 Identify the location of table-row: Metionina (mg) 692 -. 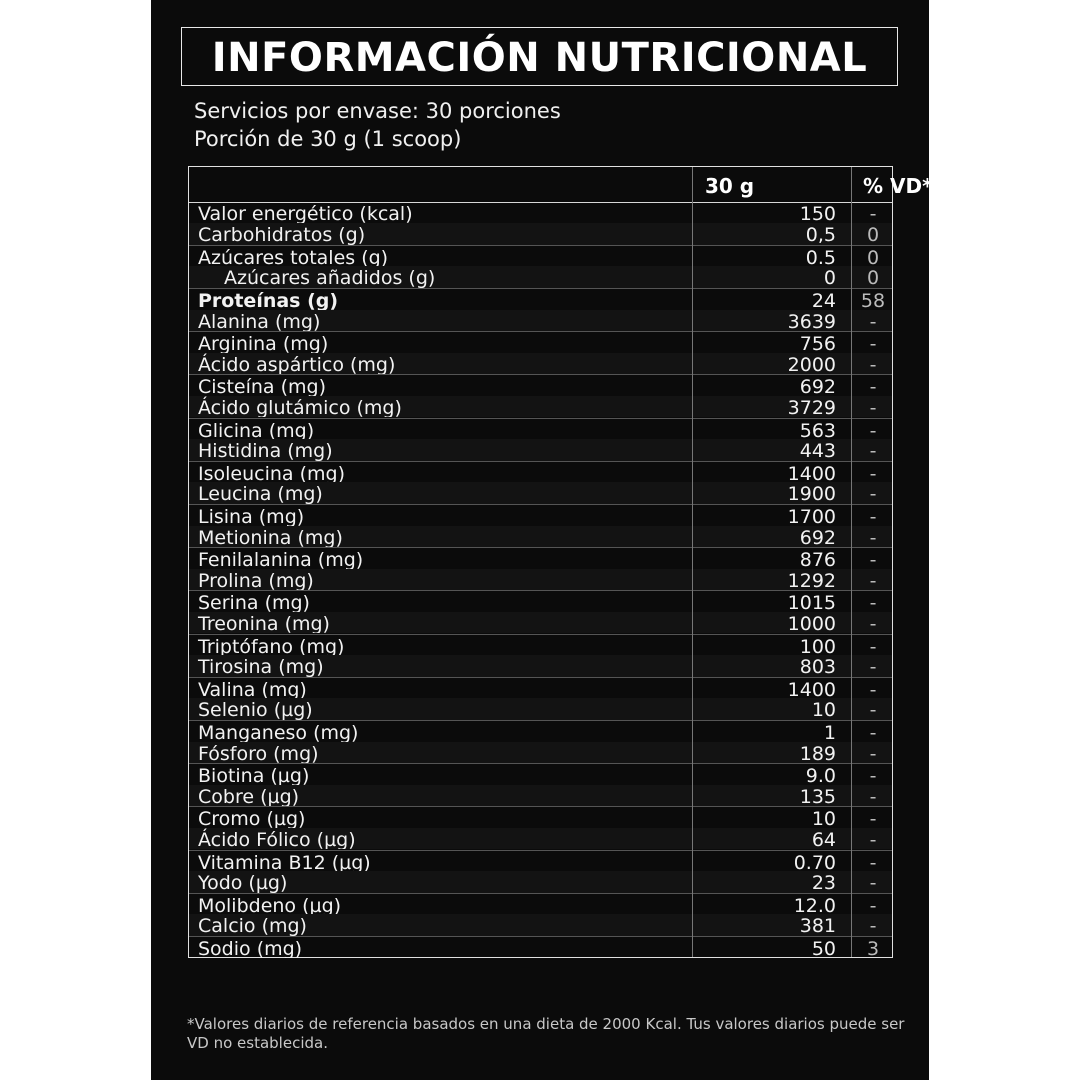
(540, 536).